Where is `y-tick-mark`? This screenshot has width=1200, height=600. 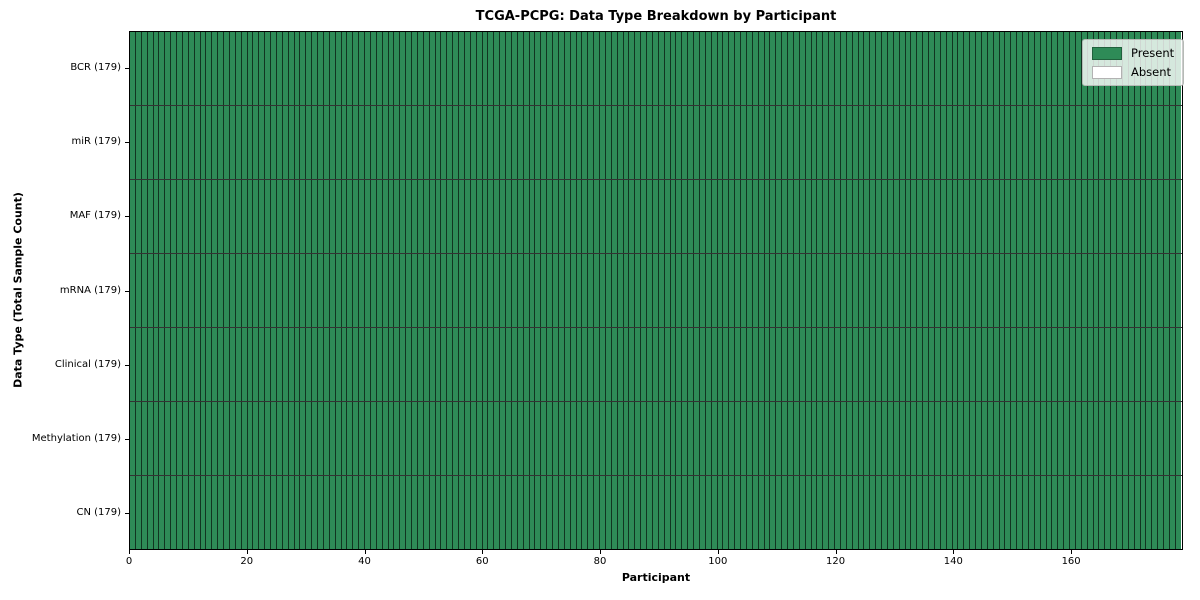
y-tick-mark is located at coordinates (127, 69).